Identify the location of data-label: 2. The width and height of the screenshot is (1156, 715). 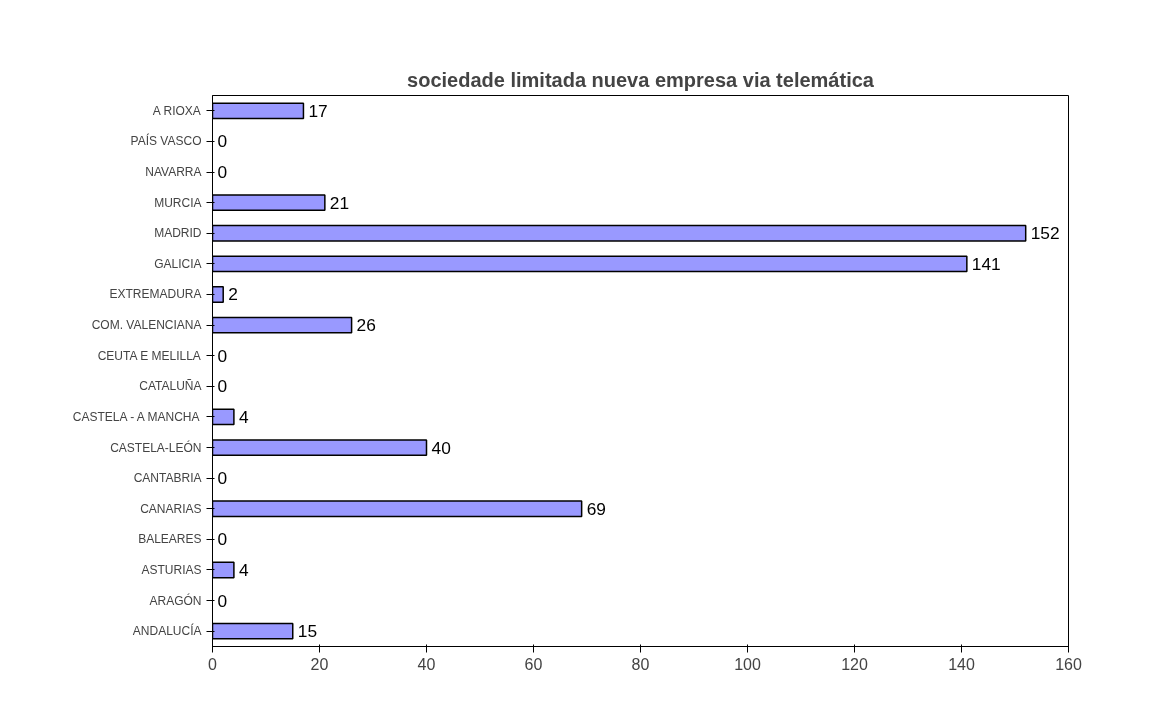
(233, 294).